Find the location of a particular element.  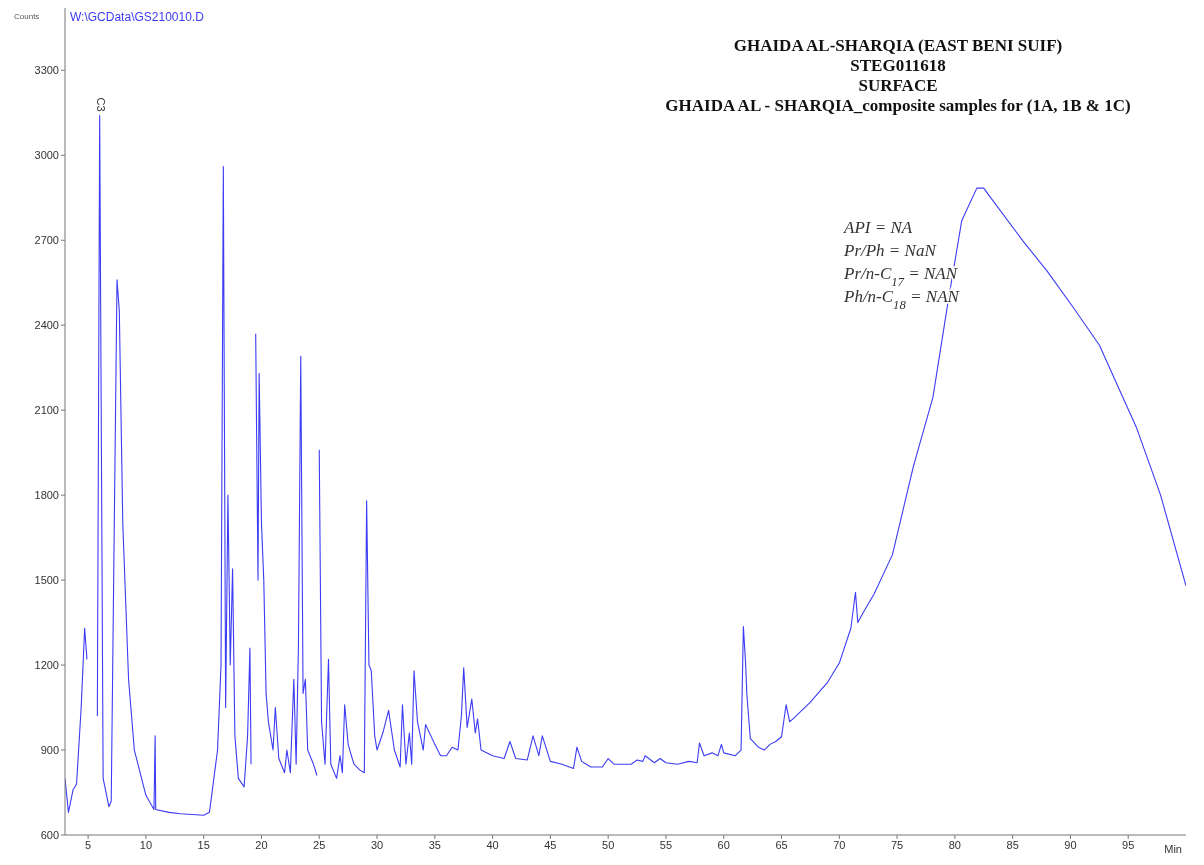

x-tick-label: 55 is located at coordinates (666, 844).